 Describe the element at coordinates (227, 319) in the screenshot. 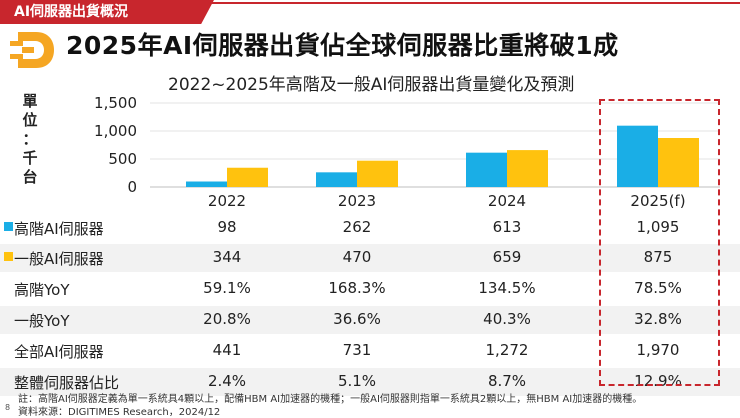

I see `table-cell: 20.8%` at that location.